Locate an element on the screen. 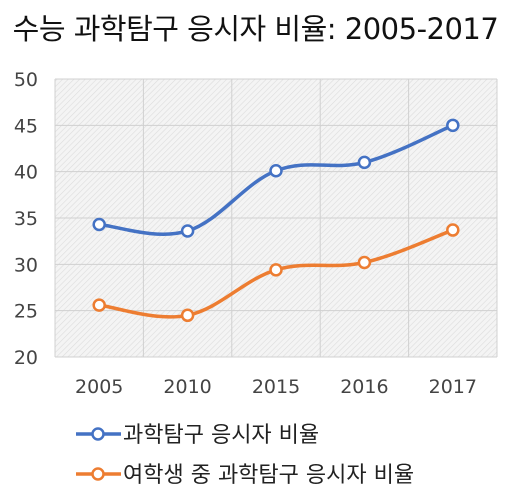  y-tick-label: 20 is located at coordinates (26, 358).